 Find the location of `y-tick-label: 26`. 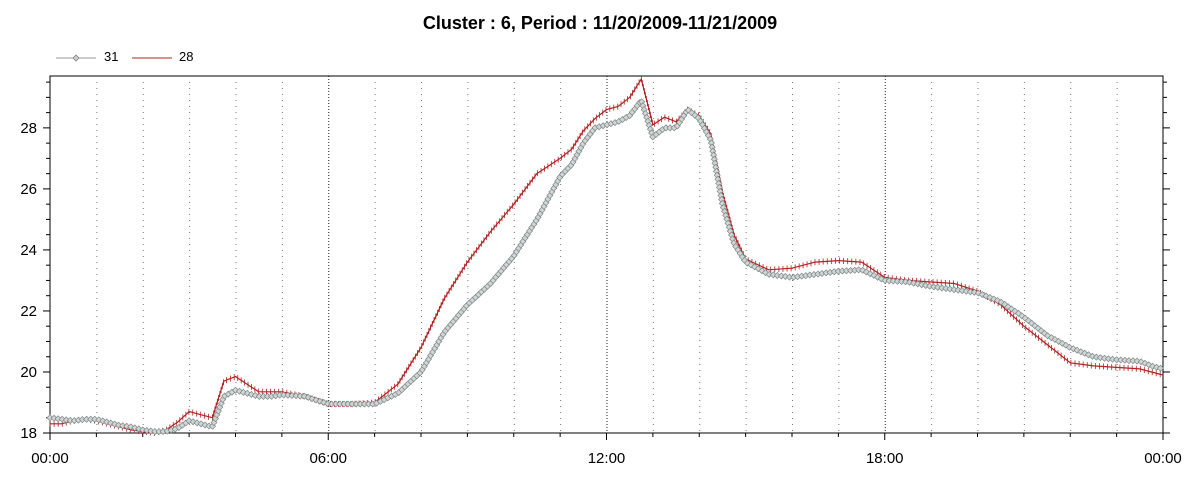

y-tick-label: 26 is located at coordinates (28, 189).